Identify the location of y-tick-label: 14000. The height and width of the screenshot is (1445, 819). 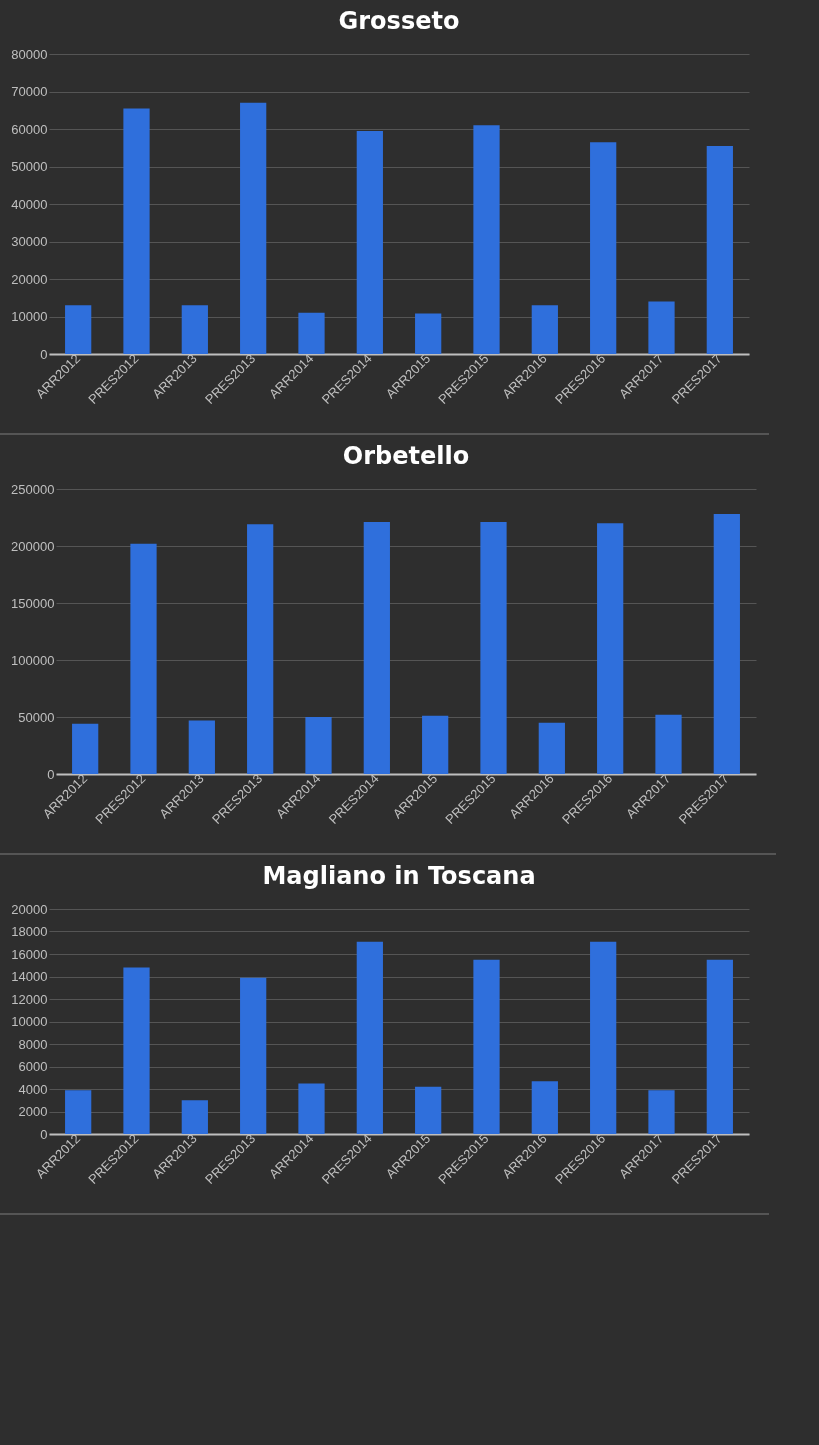
(29, 976).